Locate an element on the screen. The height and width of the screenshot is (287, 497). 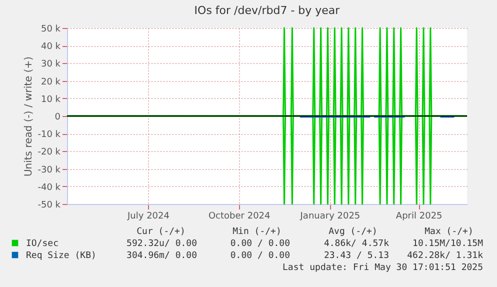
legend-label: IO/sec is located at coordinates (42, 244).